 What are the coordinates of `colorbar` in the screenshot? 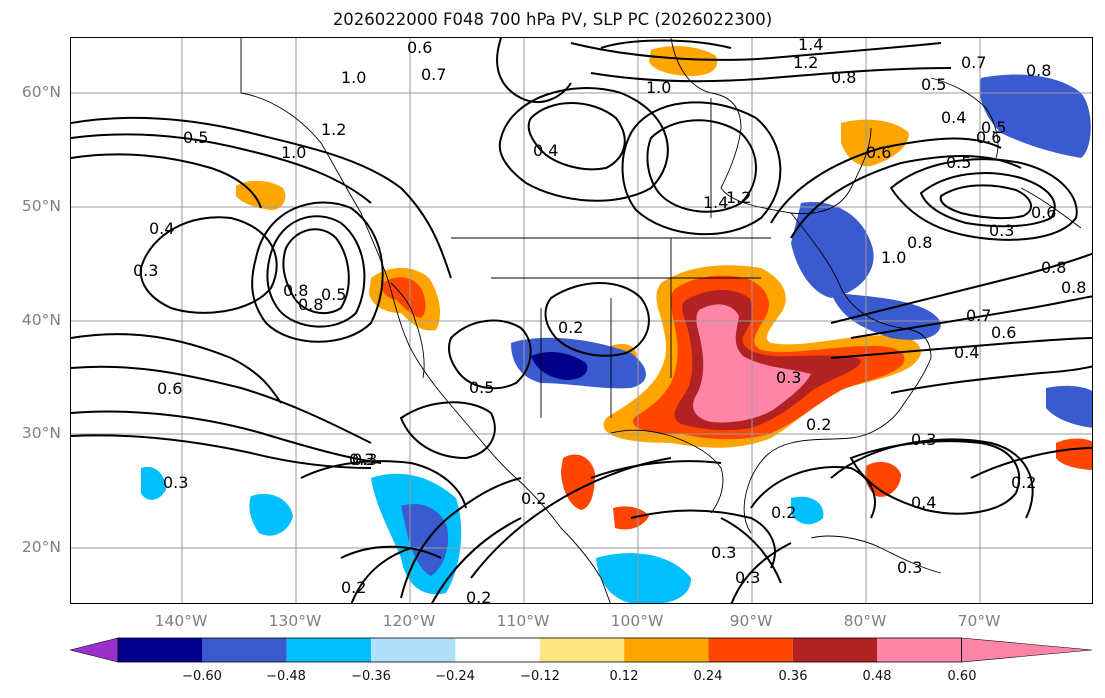 It's located at (581, 650).